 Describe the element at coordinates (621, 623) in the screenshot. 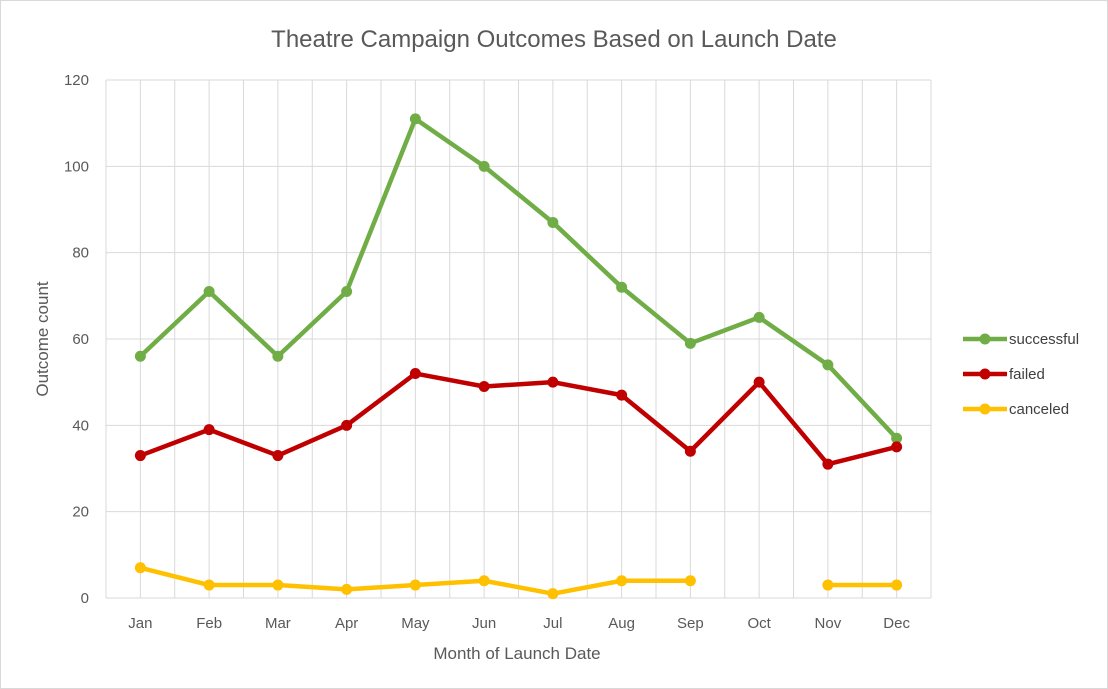

I see `x-tick-label: Aug` at that location.